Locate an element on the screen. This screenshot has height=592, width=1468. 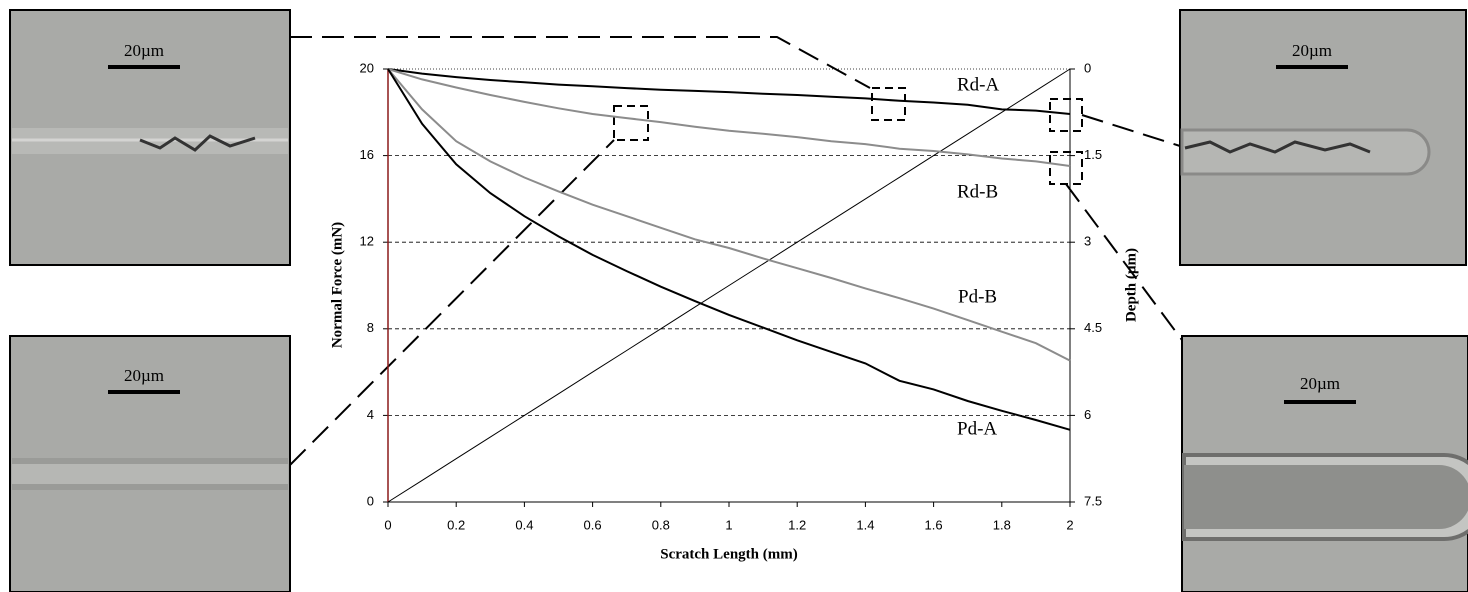
x-tick-label: 1.4 is located at coordinates (865, 524).